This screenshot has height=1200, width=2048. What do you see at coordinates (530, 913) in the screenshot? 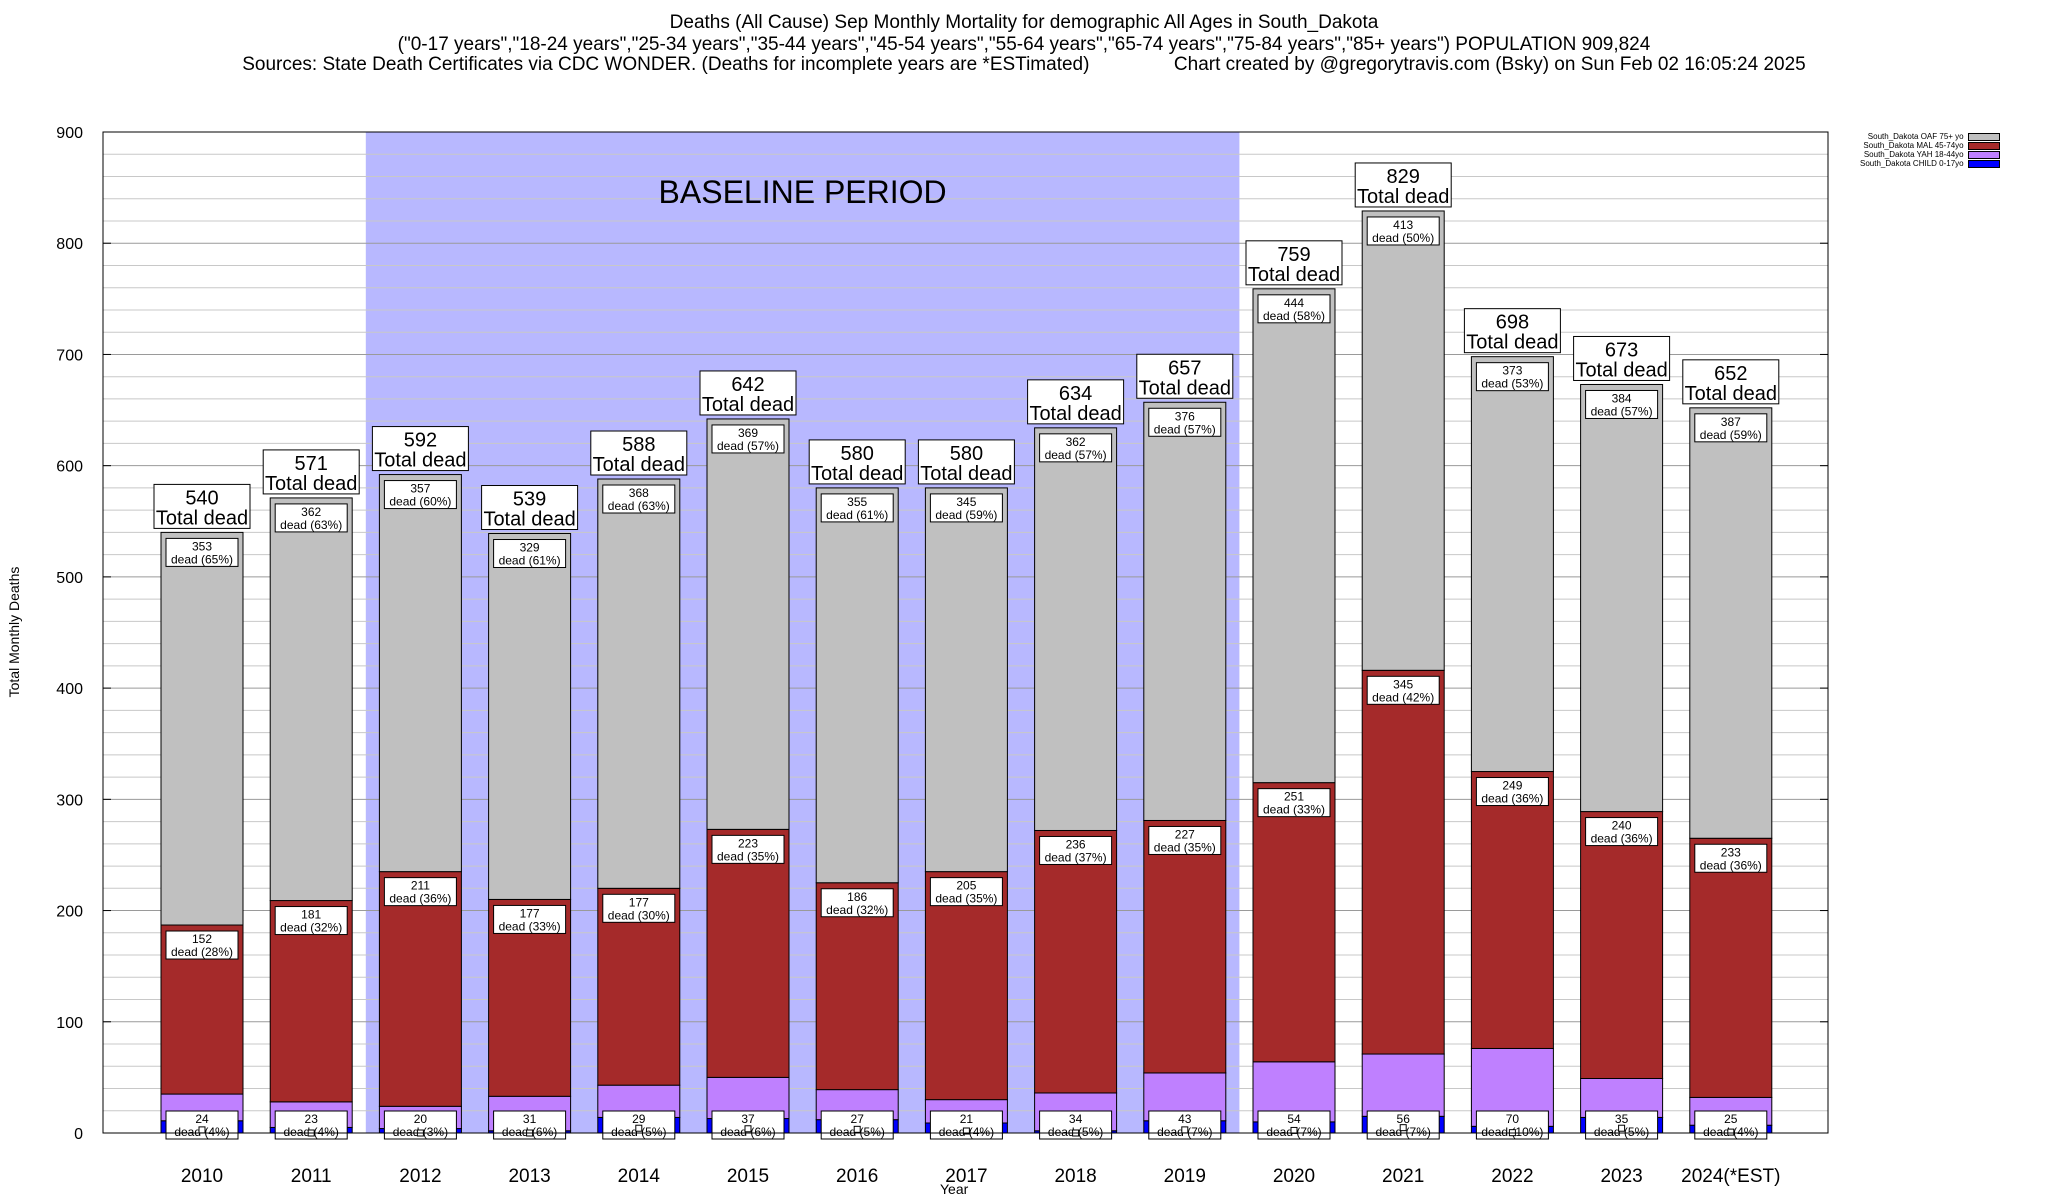
I see `segment-value-label: 177` at bounding box center [530, 913].